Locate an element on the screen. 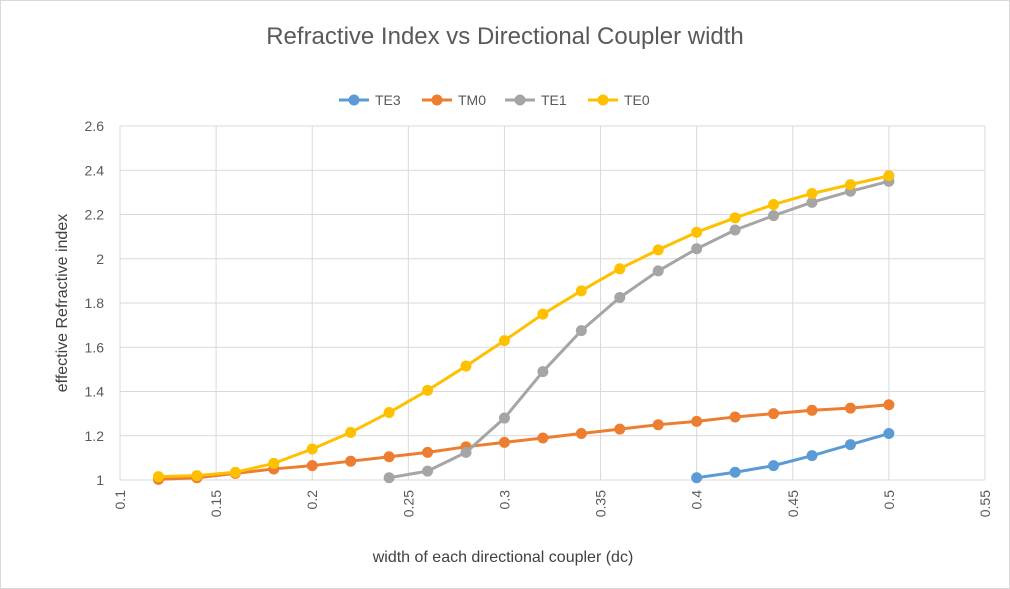 The image size is (1010, 589). legend-label: TE0 is located at coordinates (637, 100).